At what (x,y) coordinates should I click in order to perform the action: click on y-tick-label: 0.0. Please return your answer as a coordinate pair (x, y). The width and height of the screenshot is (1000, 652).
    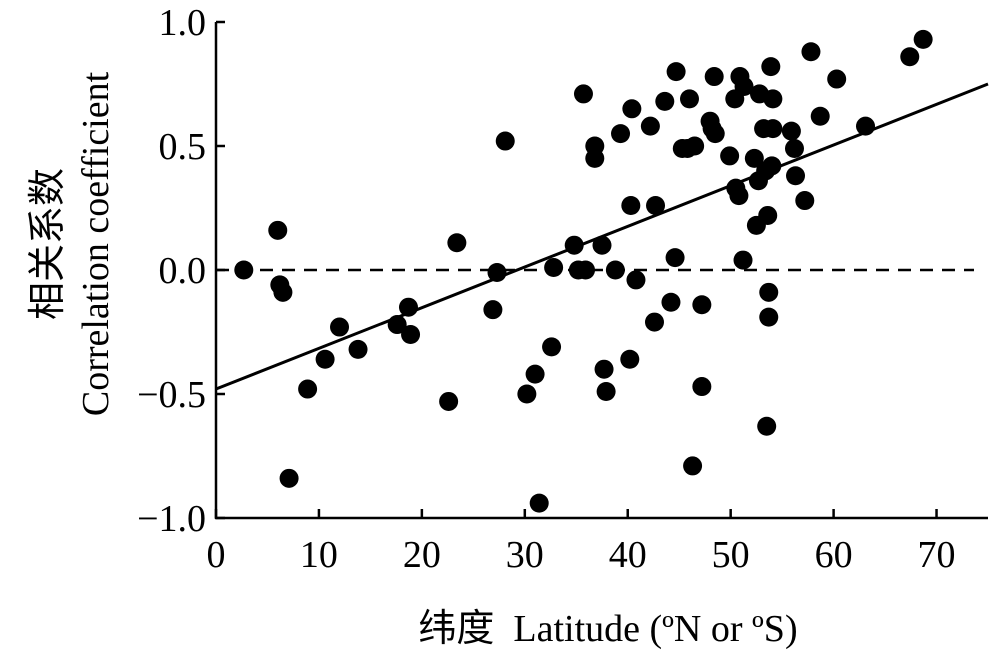
    Looking at the image, I should click on (183, 271).